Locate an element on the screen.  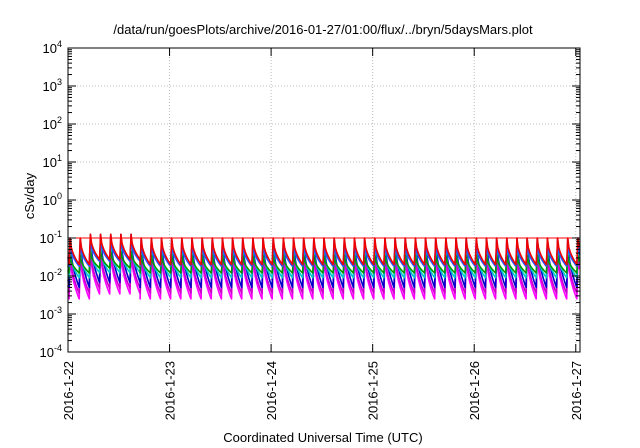
y-tick-label: 10⁴ is located at coordinates (52, 47).